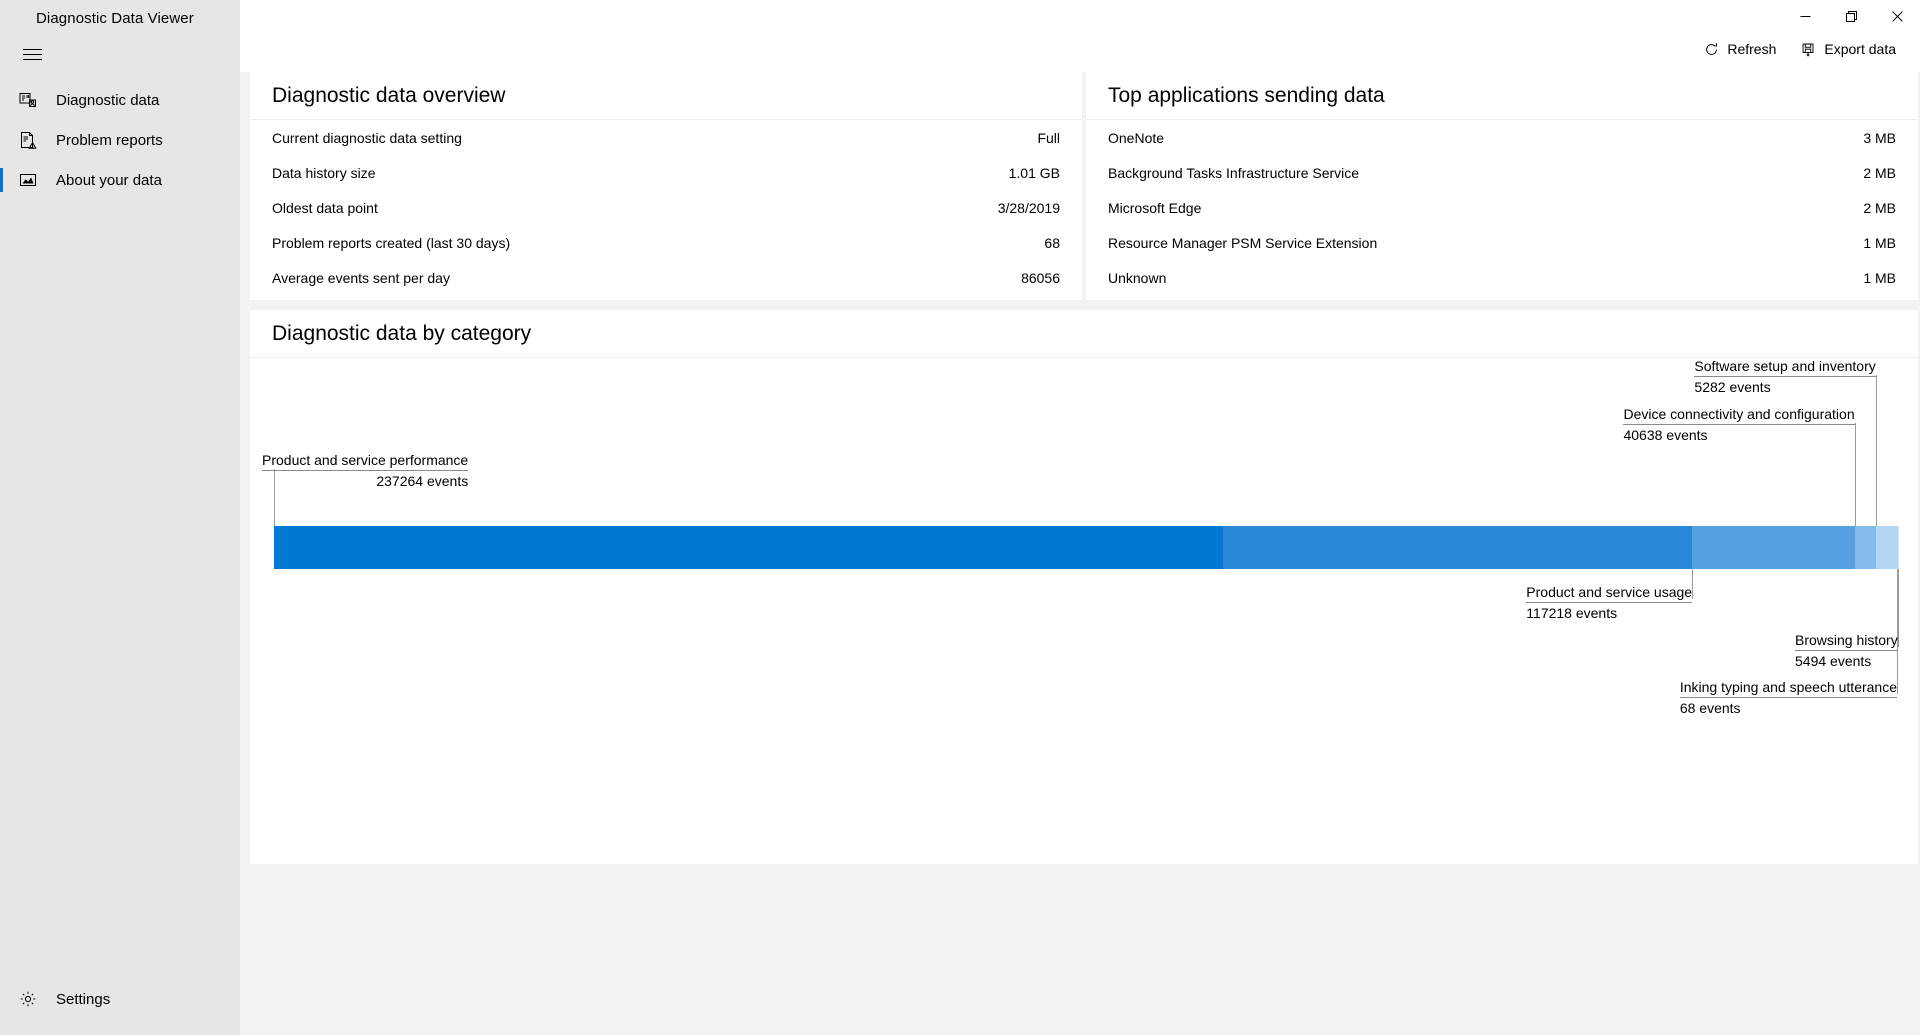 Image resolution: width=1920 pixels, height=1035 pixels. I want to click on sidebar-item-diagnostic-data: Diagnostic data, so click(120, 100).